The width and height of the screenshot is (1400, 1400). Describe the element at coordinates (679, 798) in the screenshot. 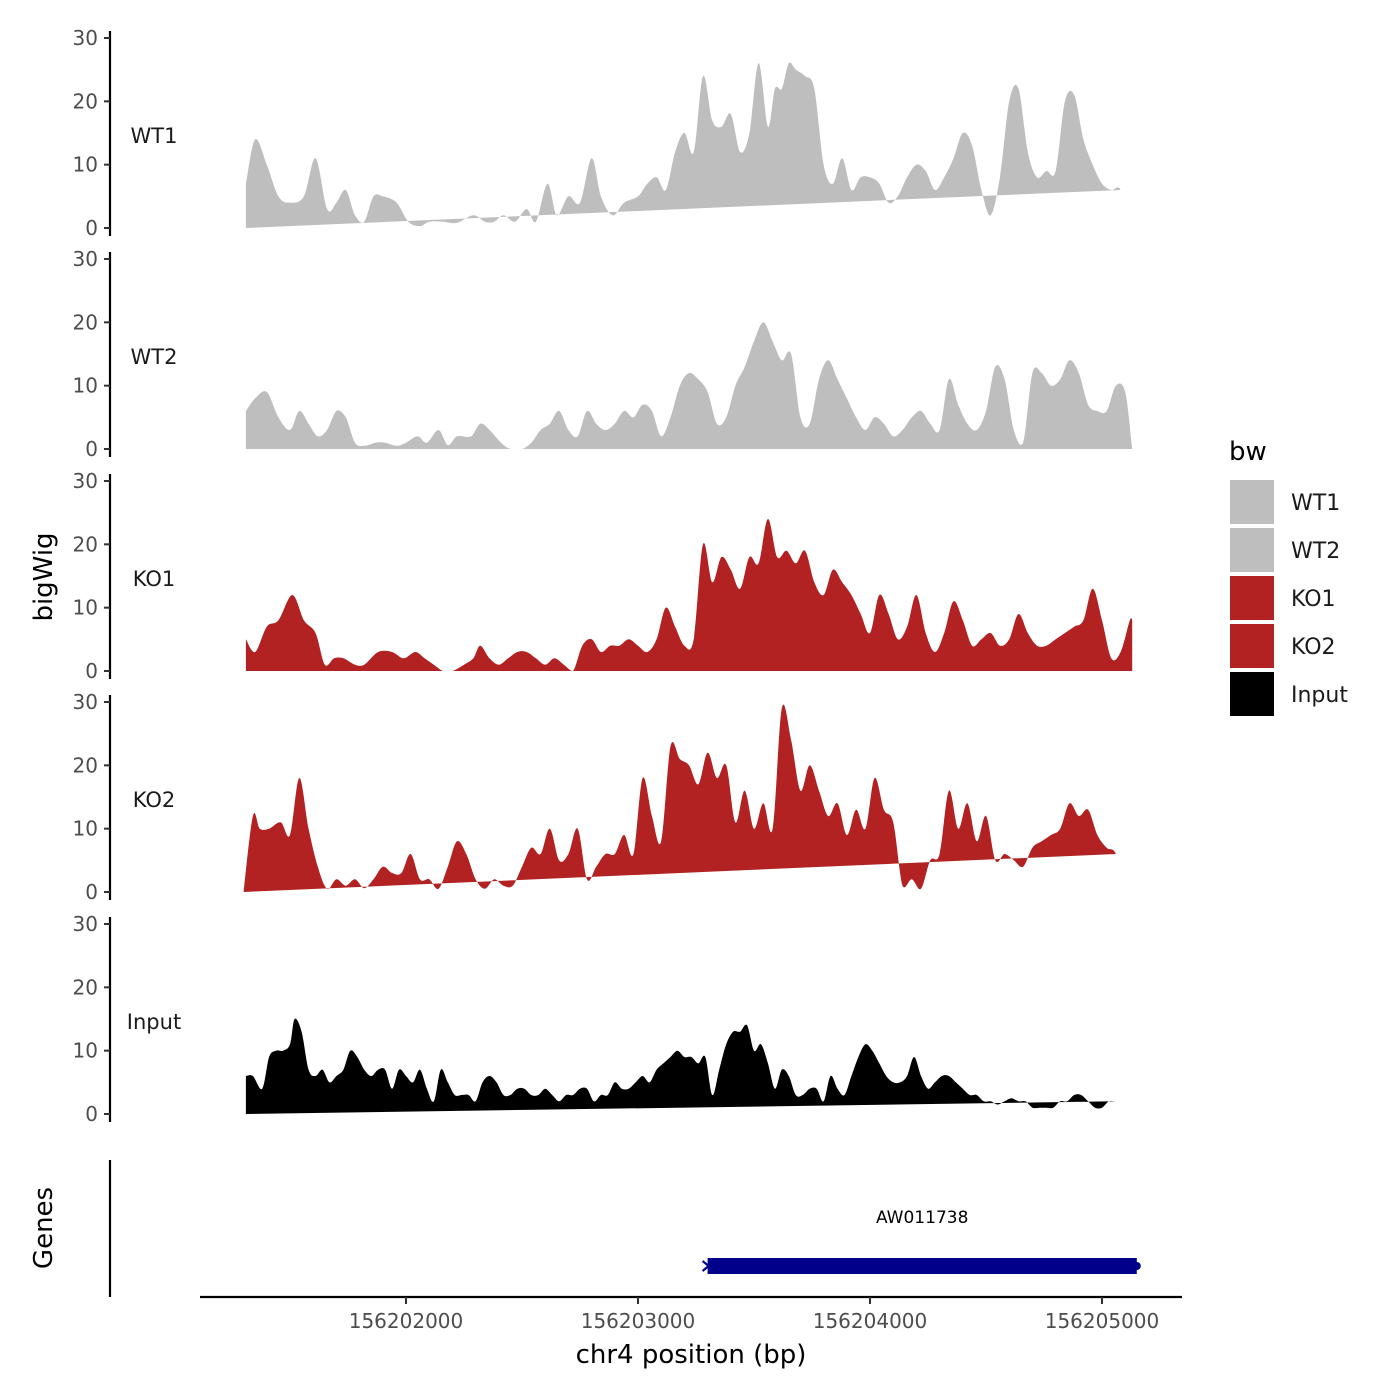

I see `coverage-area-ko2` at that location.